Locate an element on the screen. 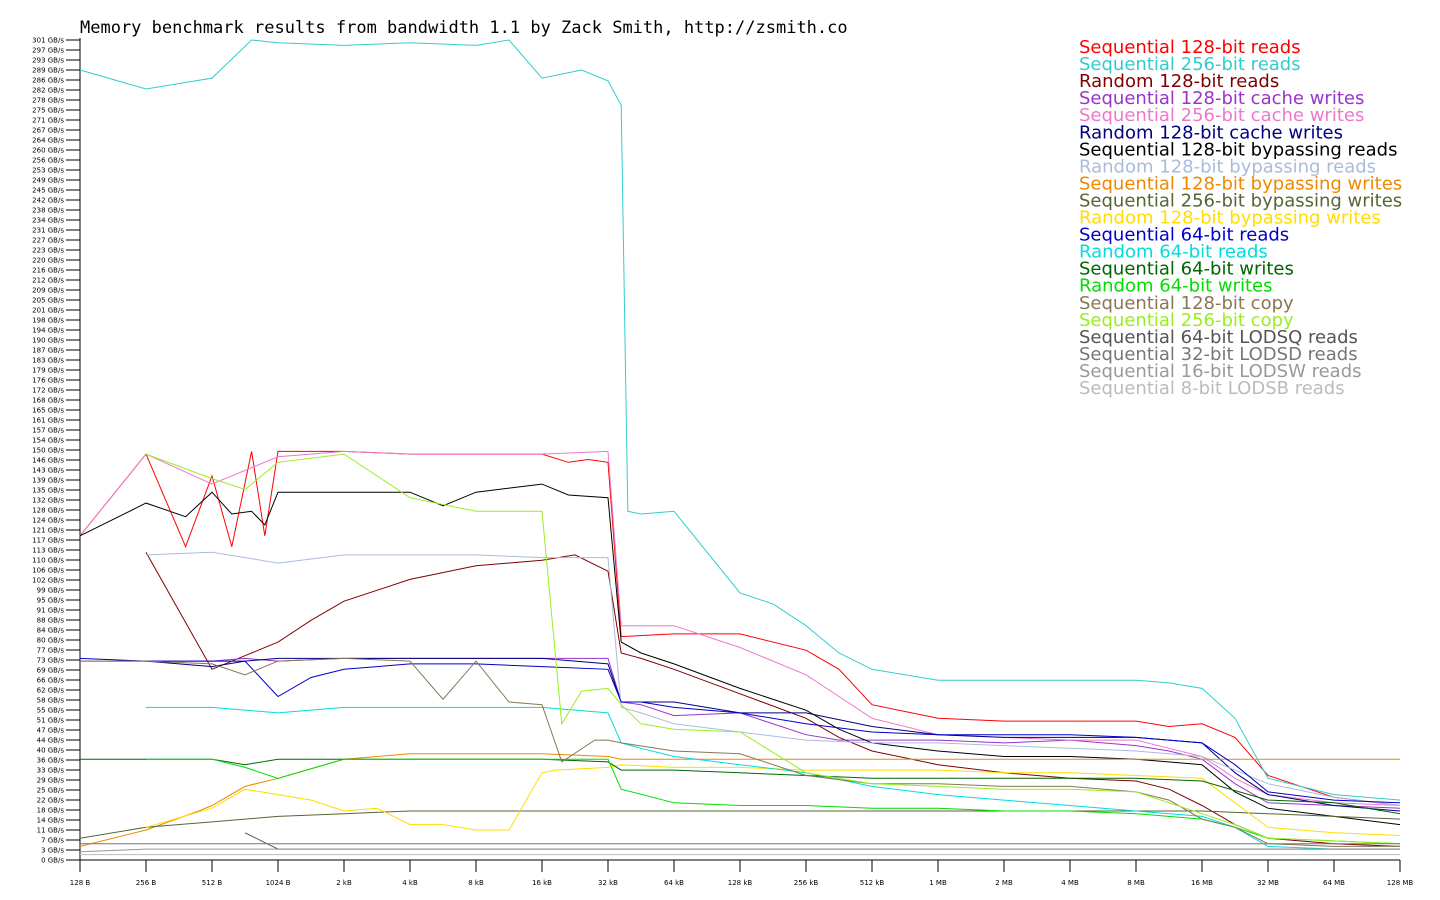  y-tick-label: 157 GB/s is located at coordinates (48, 431).